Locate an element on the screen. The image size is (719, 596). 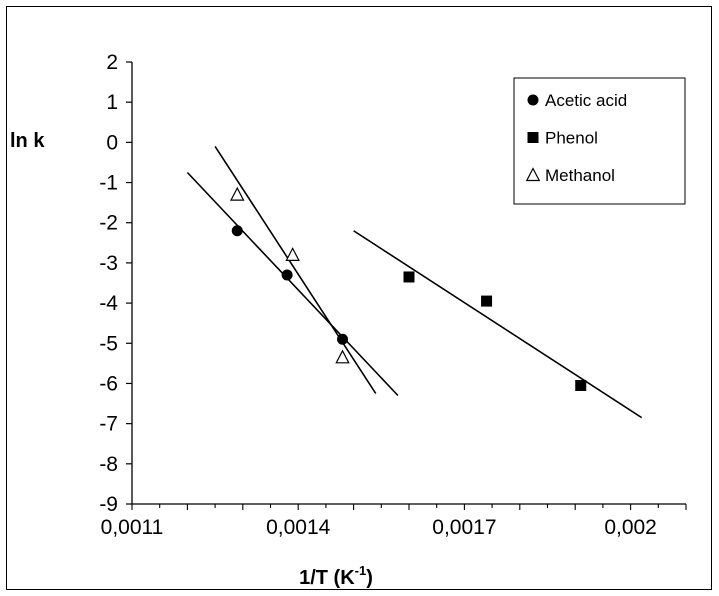
legend-marker-square is located at coordinates (533, 137).